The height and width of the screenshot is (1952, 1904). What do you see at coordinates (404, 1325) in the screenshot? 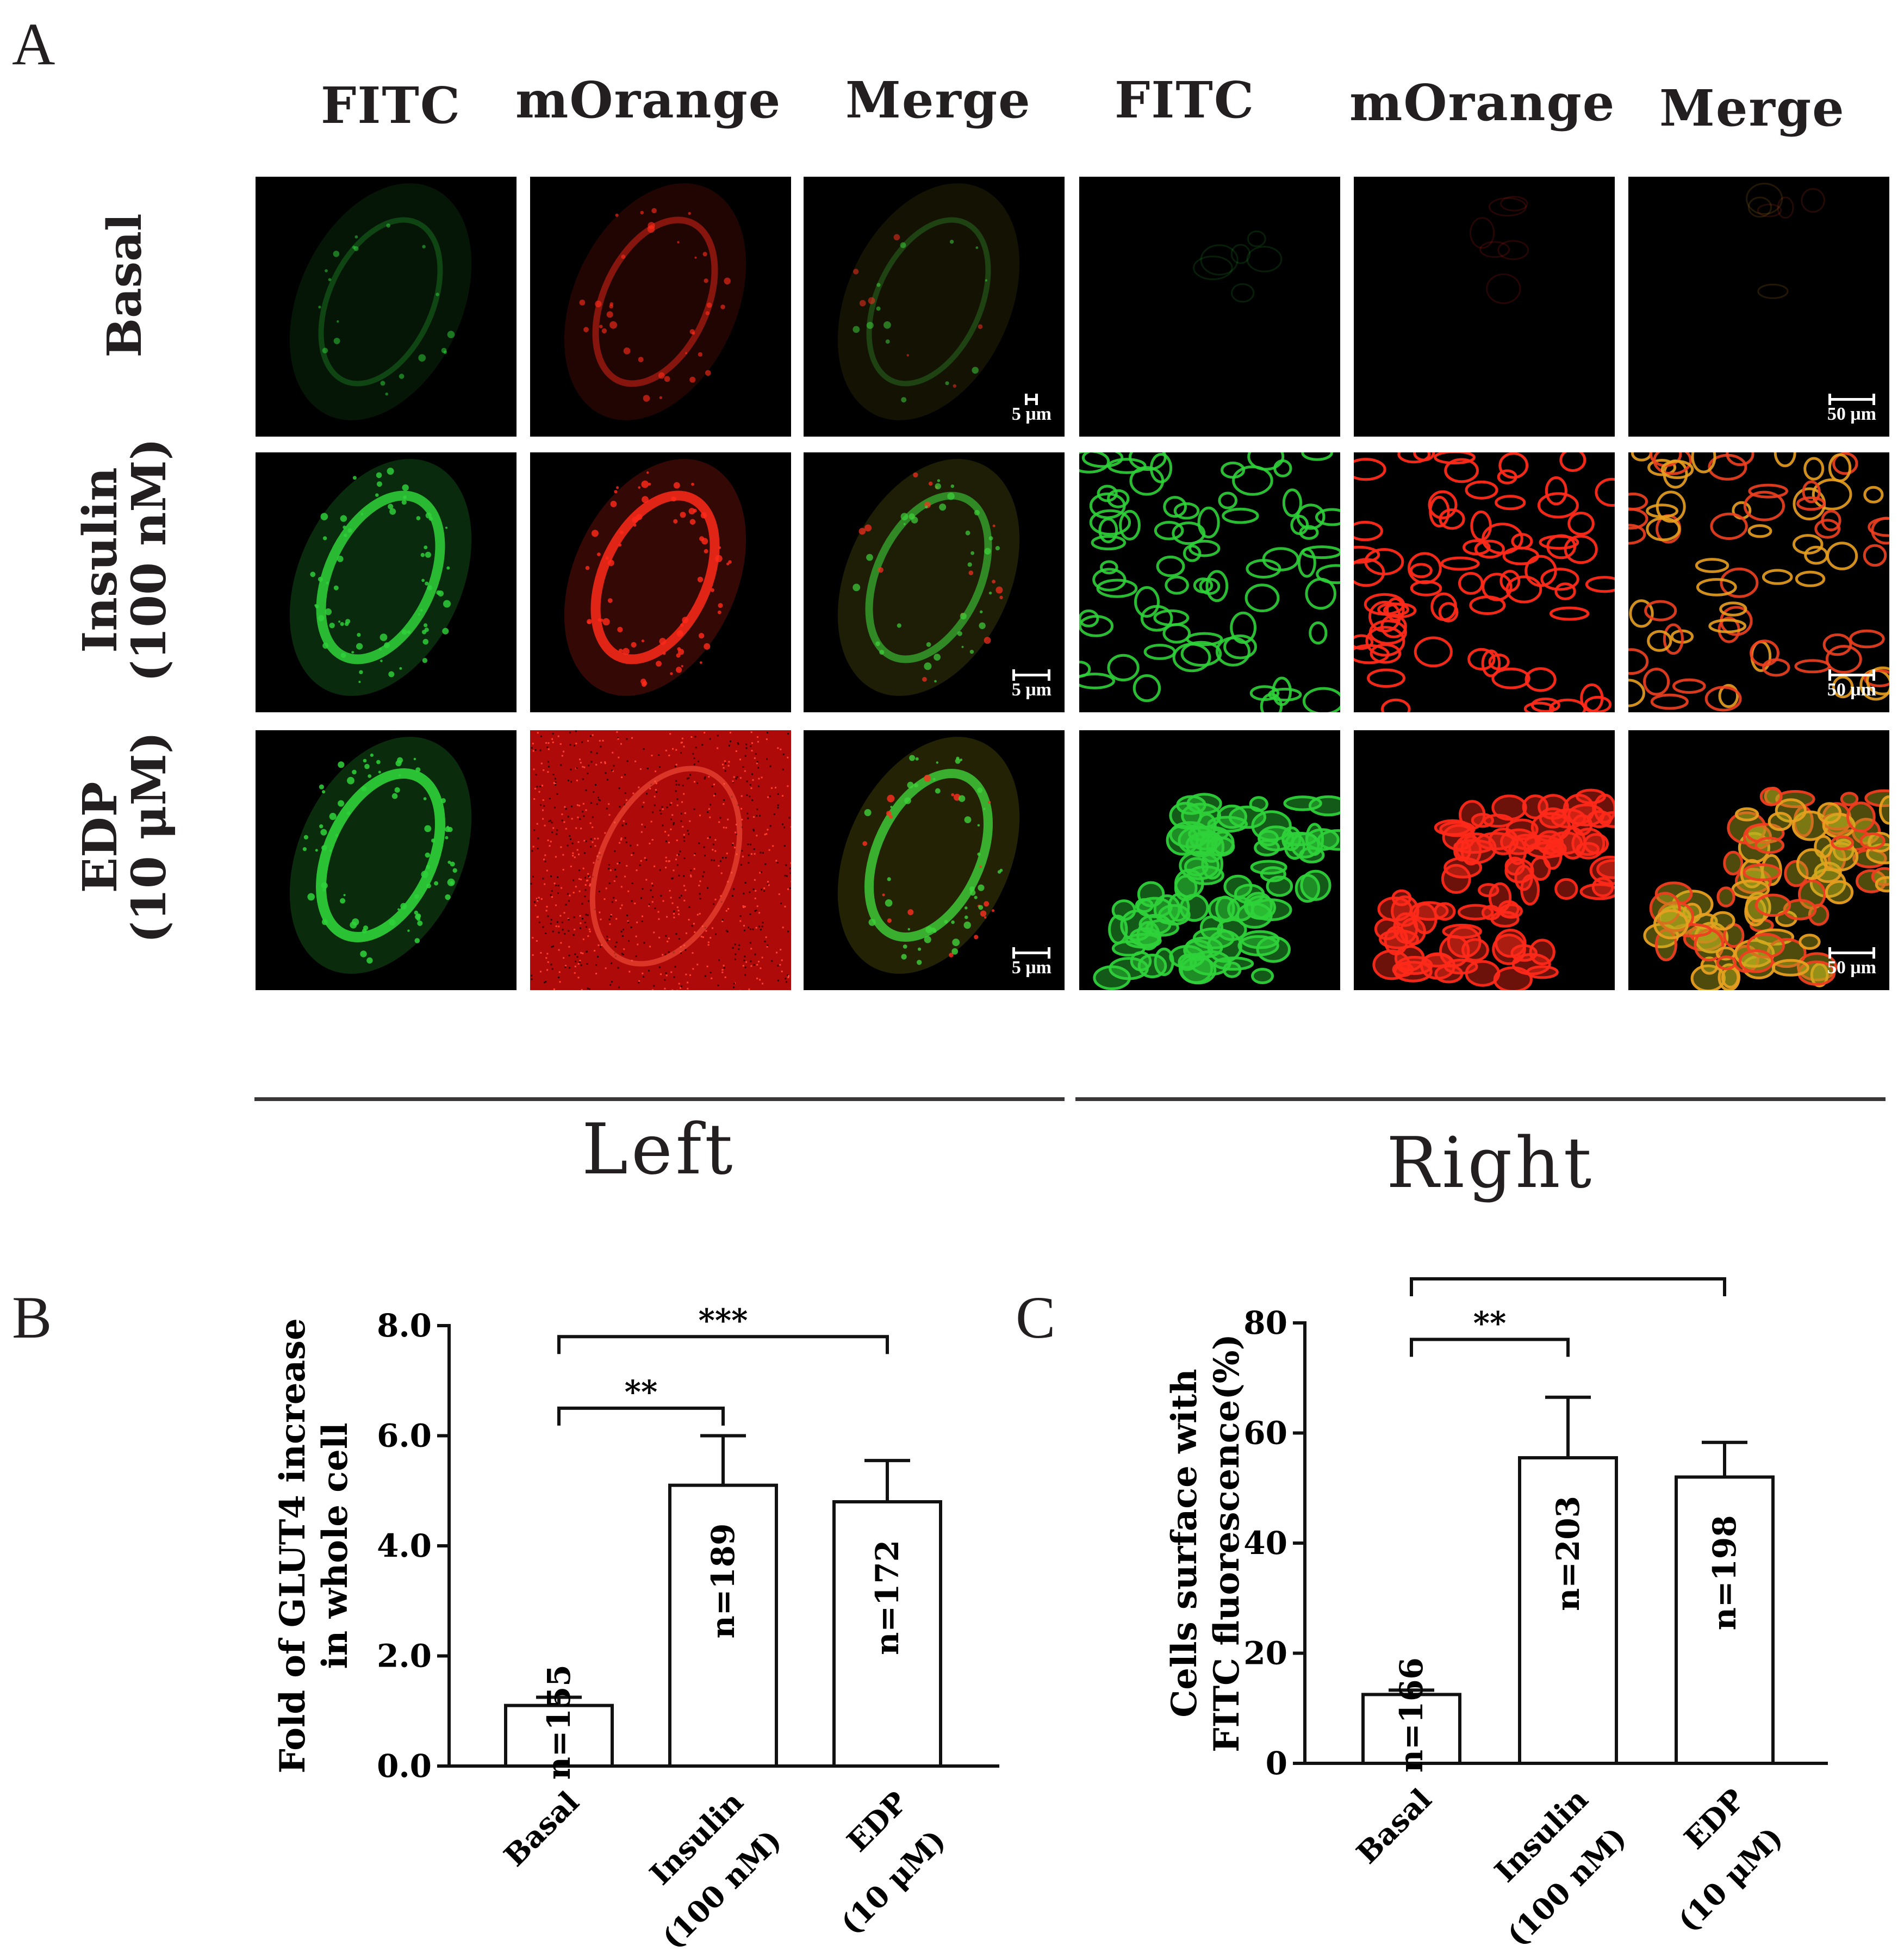
I see `y-tick-label: 8.0` at bounding box center [404, 1325].